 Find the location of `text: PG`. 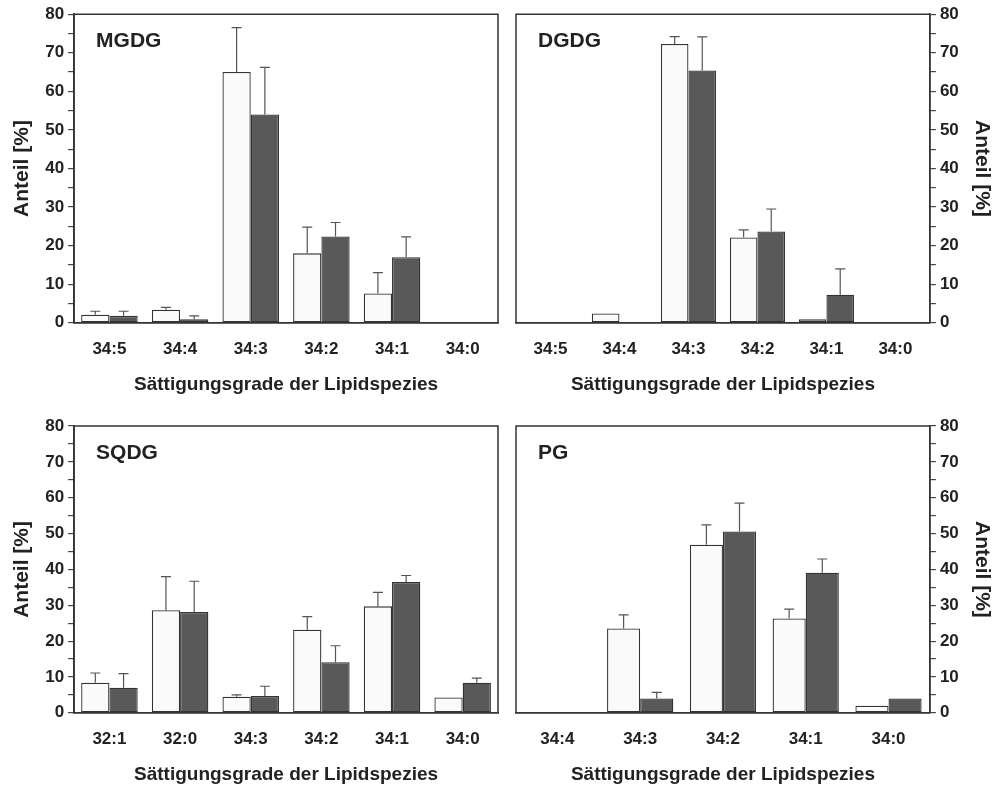

text: PG is located at coordinates (553, 452).